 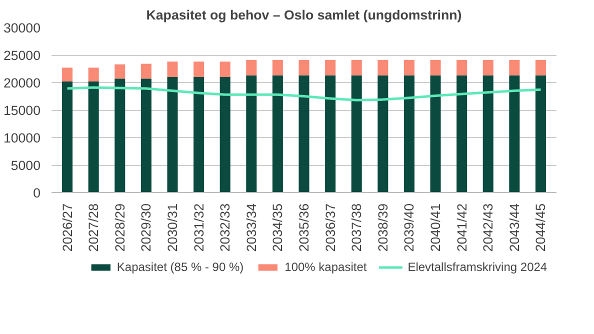 I want to click on y-tick-label: 20000, so click(x=21, y=83).